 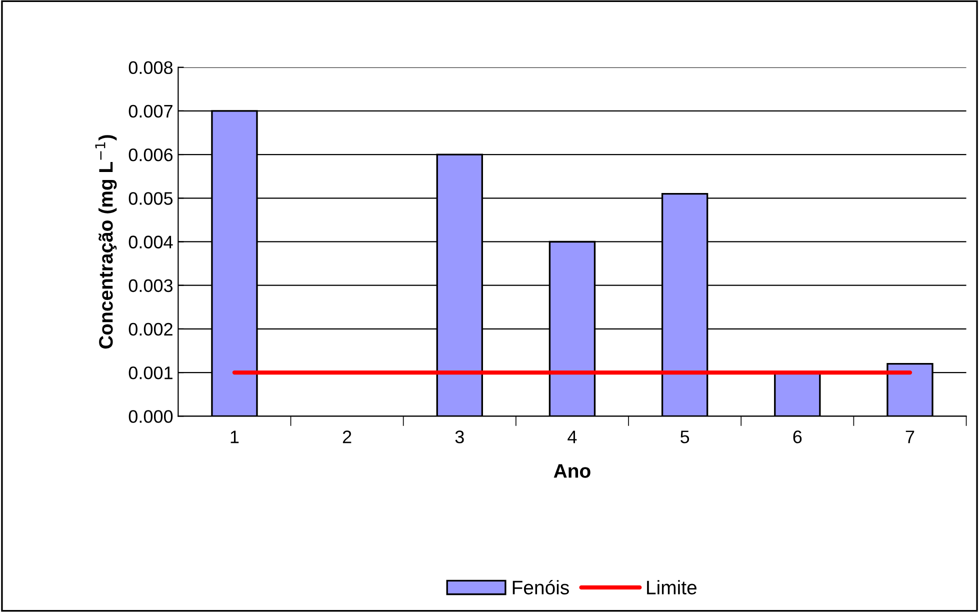 What do you see at coordinates (347, 437) in the screenshot?
I see `x-tick-label: 2` at bounding box center [347, 437].